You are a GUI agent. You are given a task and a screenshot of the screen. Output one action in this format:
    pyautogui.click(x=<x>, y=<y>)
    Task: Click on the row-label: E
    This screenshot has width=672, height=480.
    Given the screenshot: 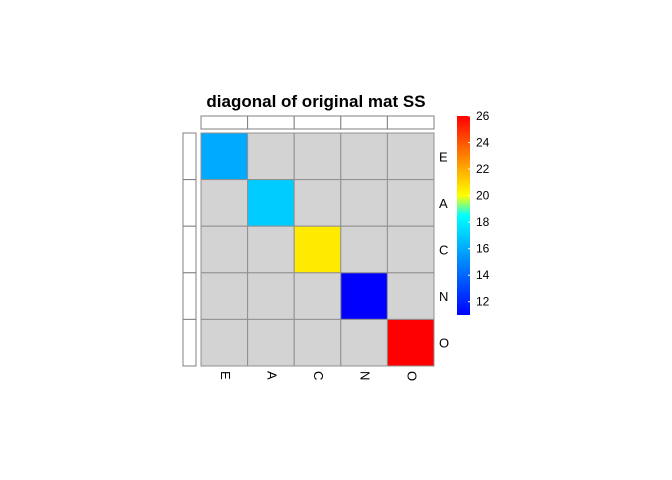 What is the action you would take?
    pyautogui.click(x=443, y=156)
    